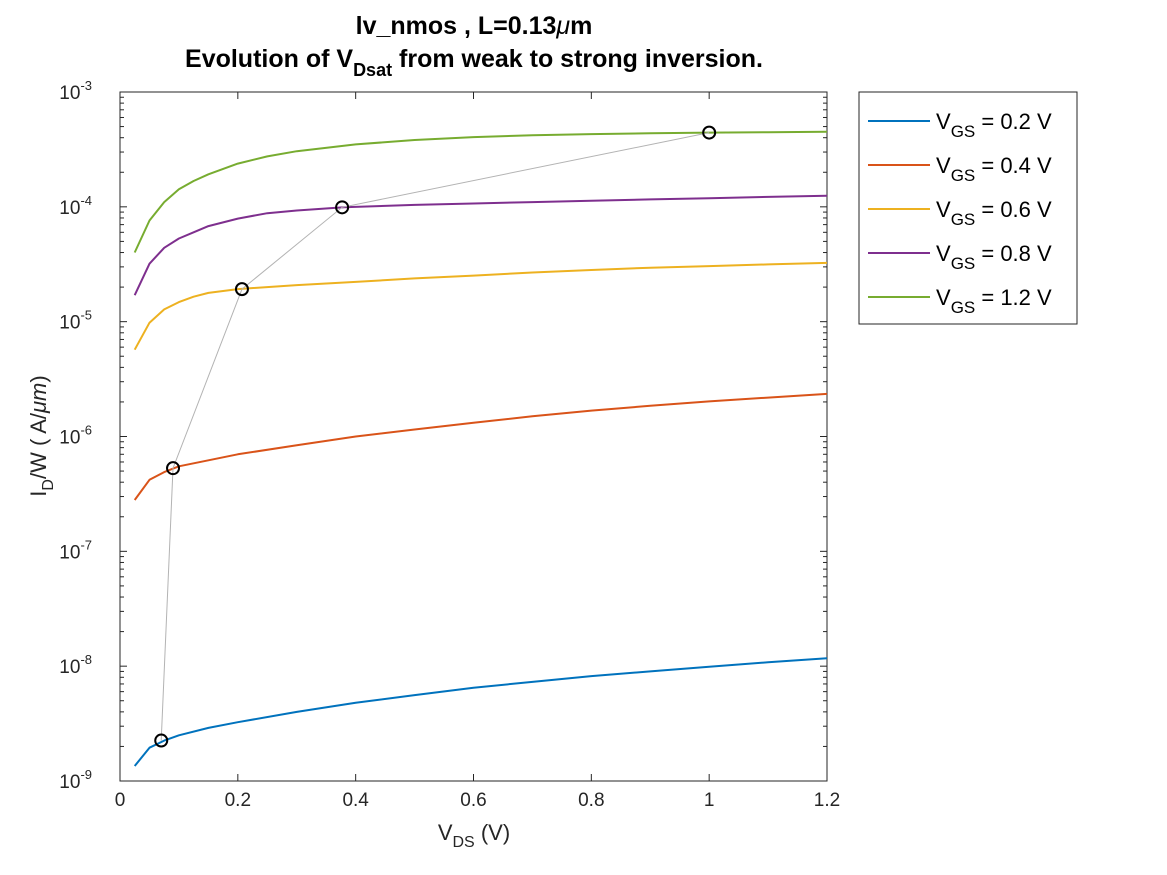  What do you see at coordinates (591, 800) in the screenshot?
I see `x-tick-label: 0.8` at bounding box center [591, 800].